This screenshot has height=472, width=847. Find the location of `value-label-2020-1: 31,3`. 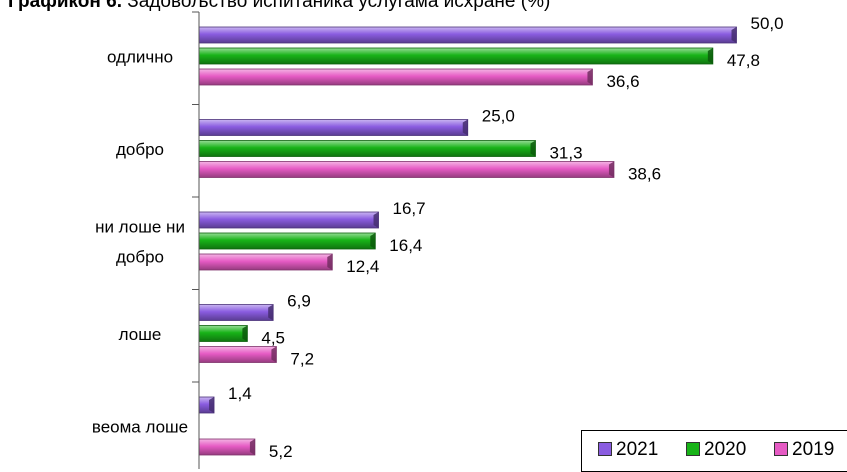

value-label-2020-1: 31,3 is located at coordinates (565, 153).